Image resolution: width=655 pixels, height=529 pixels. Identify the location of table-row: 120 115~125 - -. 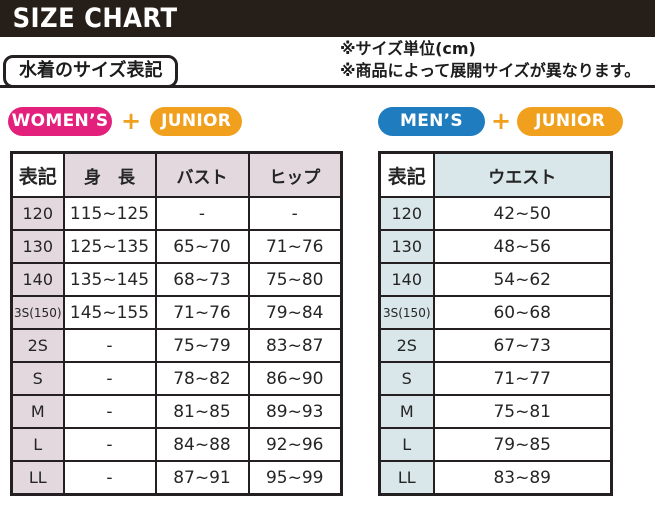
(176, 213).